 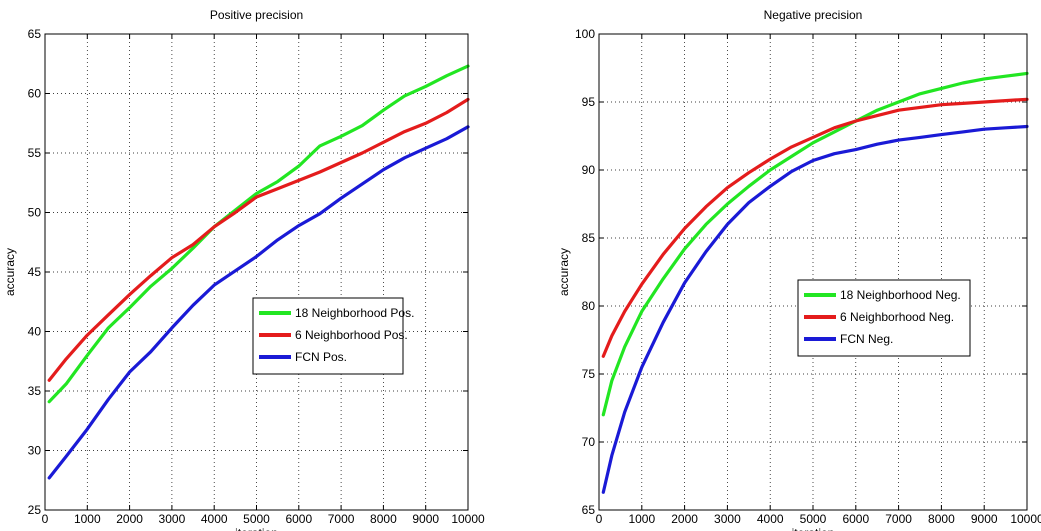 What do you see at coordinates (35, 451) in the screenshot?
I see `chart1-ytick-label-1: 30` at bounding box center [35, 451].